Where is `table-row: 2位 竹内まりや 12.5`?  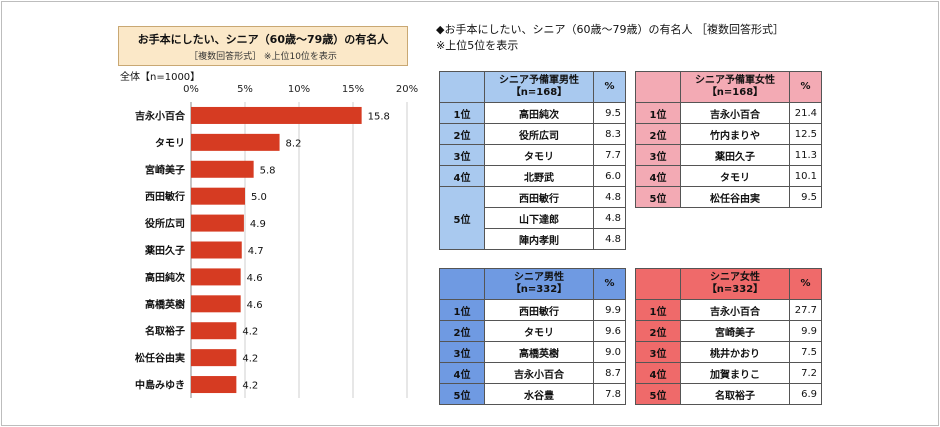 table-row: 2位 竹内まりや 12.5 is located at coordinates (728, 134).